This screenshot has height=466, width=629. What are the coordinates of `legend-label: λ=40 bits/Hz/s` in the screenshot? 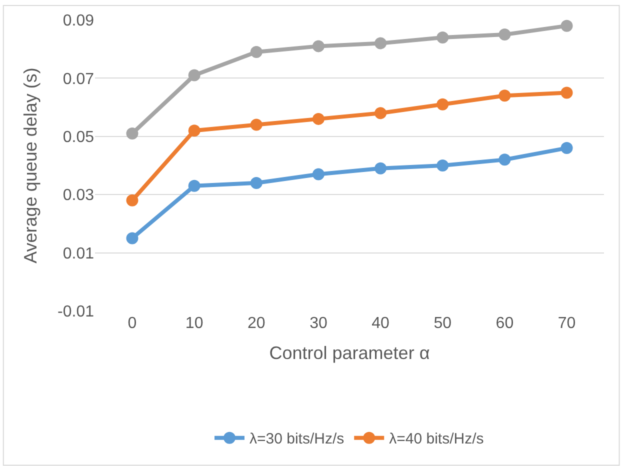 It's located at (436, 439).